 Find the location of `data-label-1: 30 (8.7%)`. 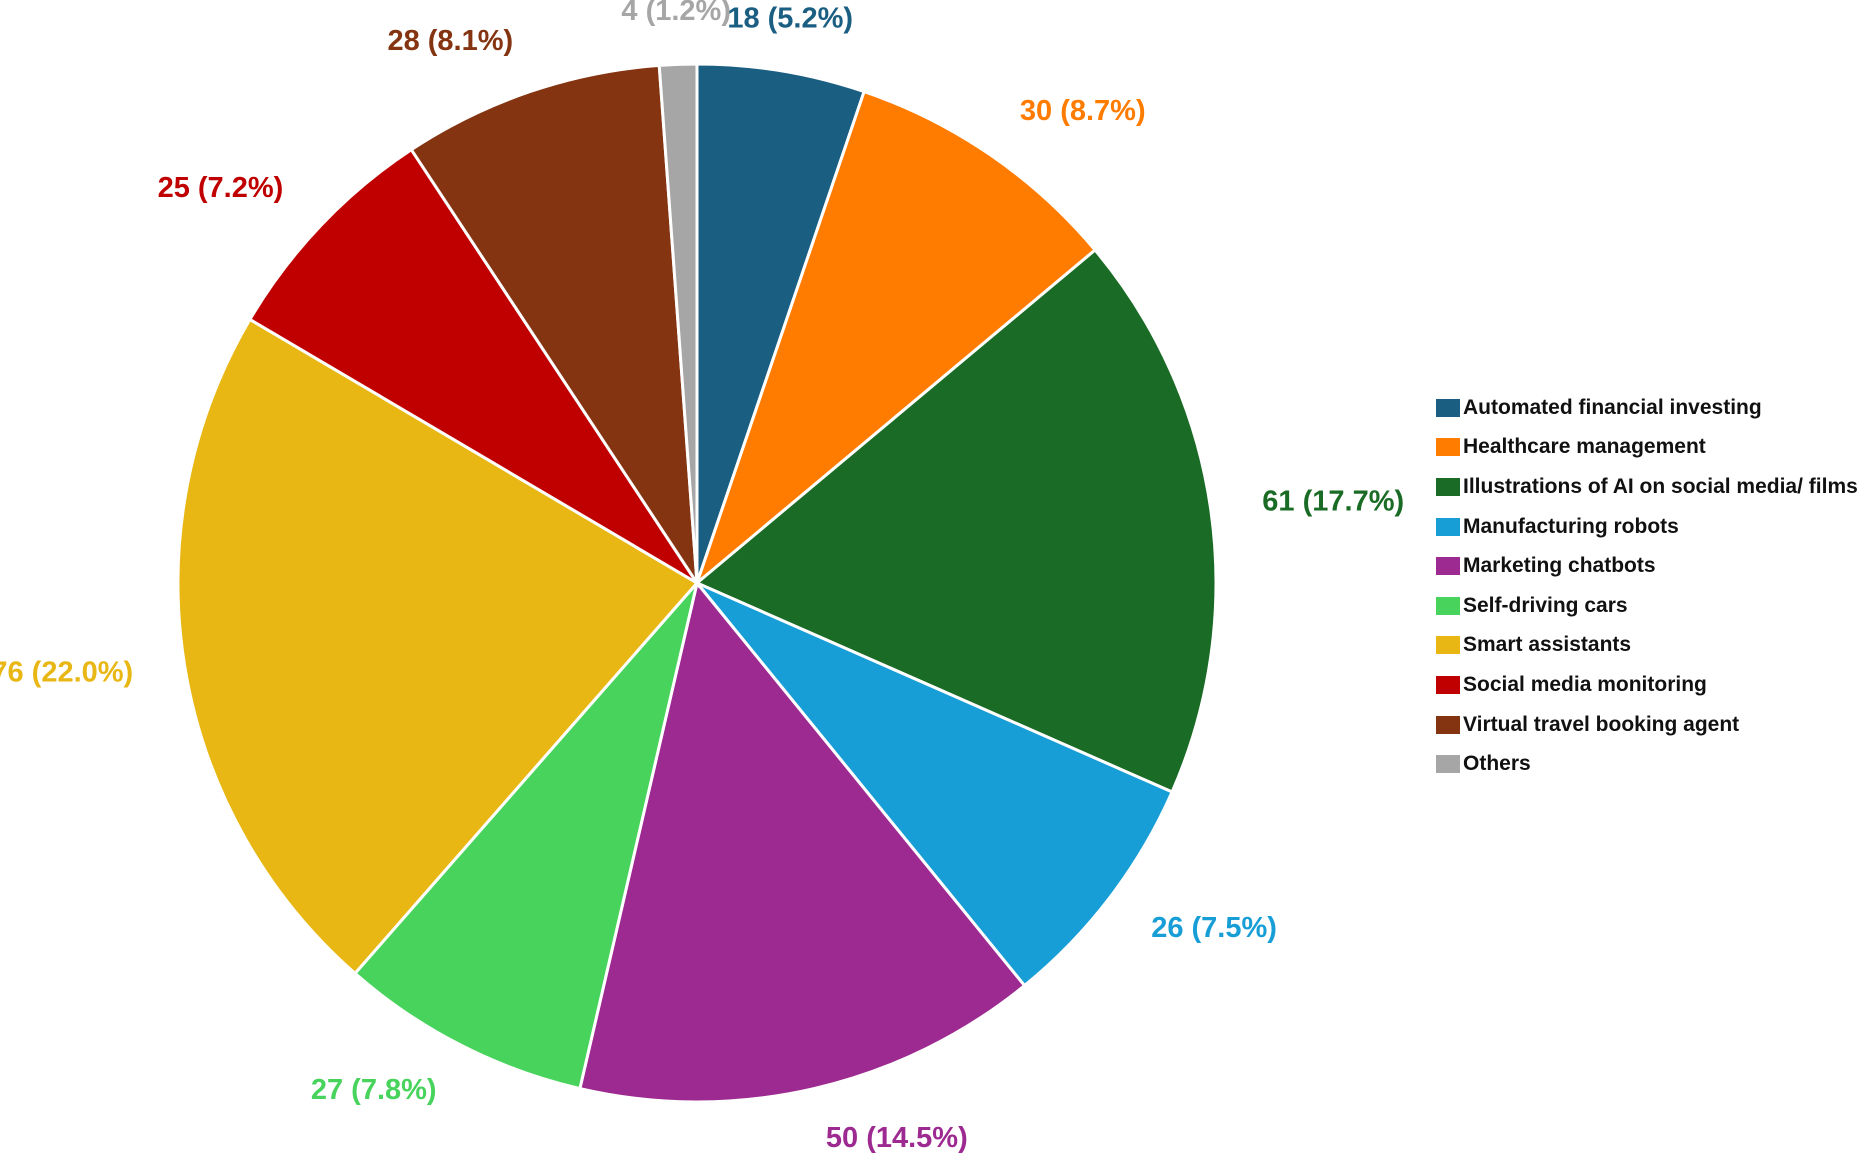

data-label-1: 30 (8.7%) is located at coordinates (1083, 111).